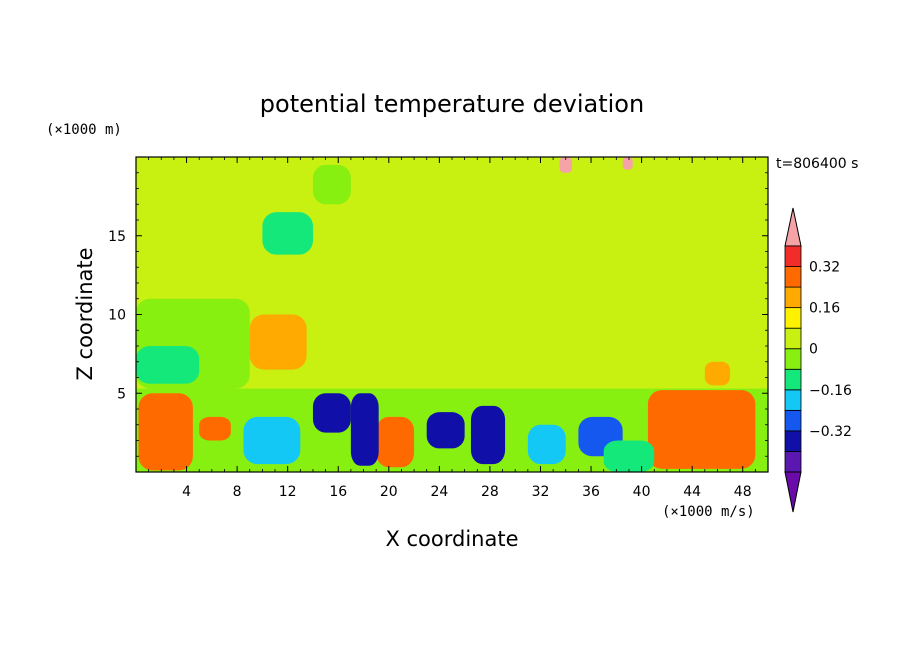  What do you see at coordinates (591, 492) in the screenshot?
I see `x-tick-label: 36` at bounding box center [591, 492].